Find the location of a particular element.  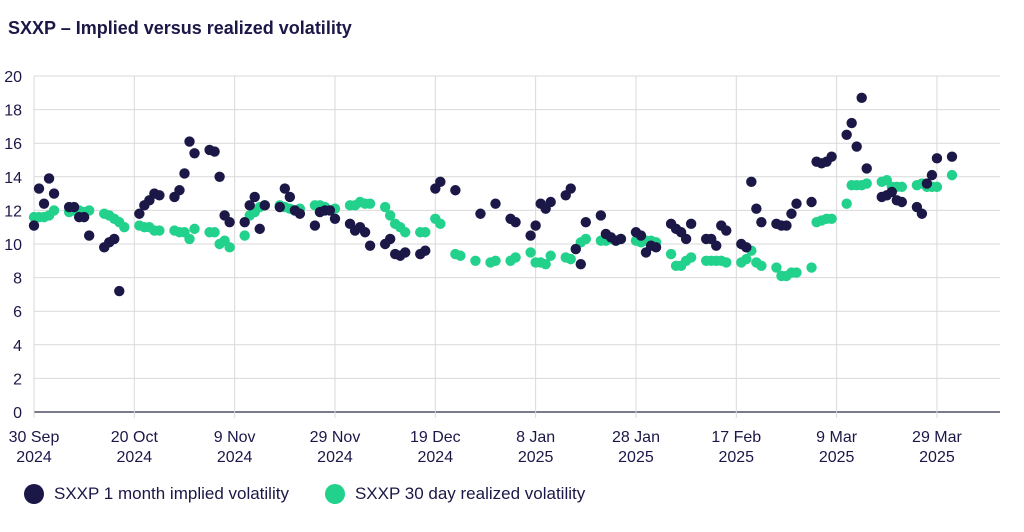

y-tick-label: 6 is located at coordinates (17, 312).